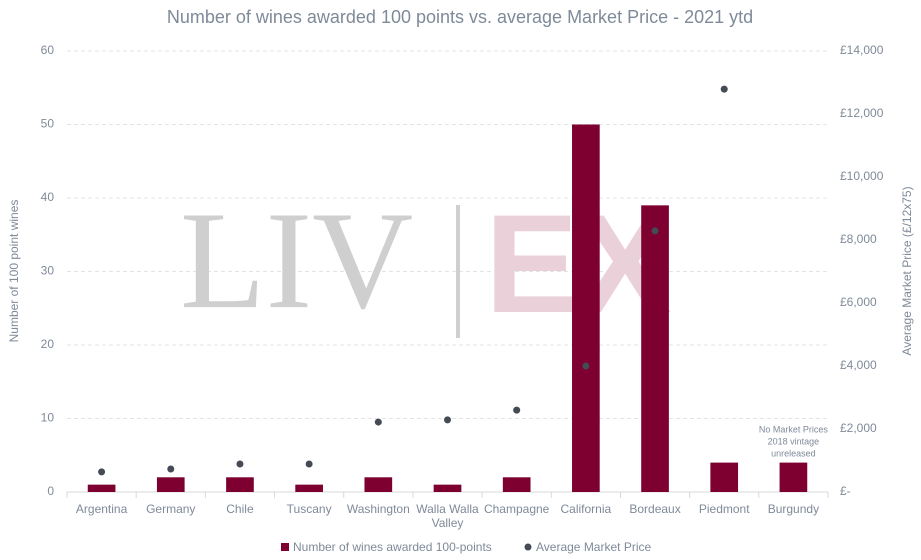 The height and width of the screenshot is (560, 921). I want to click on y-axis-label: Number of 100 point wines, so click(14, 271).